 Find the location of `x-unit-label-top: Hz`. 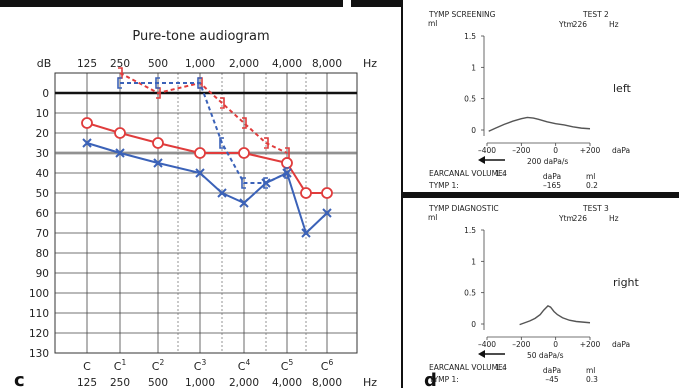

x-unit-label-top: Hz is located at coordinates (370, 63).